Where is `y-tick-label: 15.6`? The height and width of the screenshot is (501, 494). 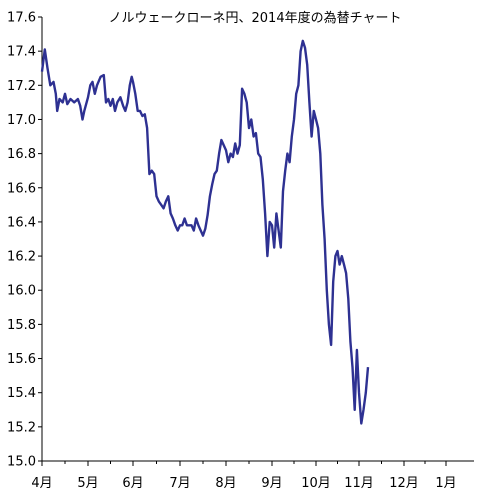
y-tick-label: 15.6 is located at coordinates (21, 359).